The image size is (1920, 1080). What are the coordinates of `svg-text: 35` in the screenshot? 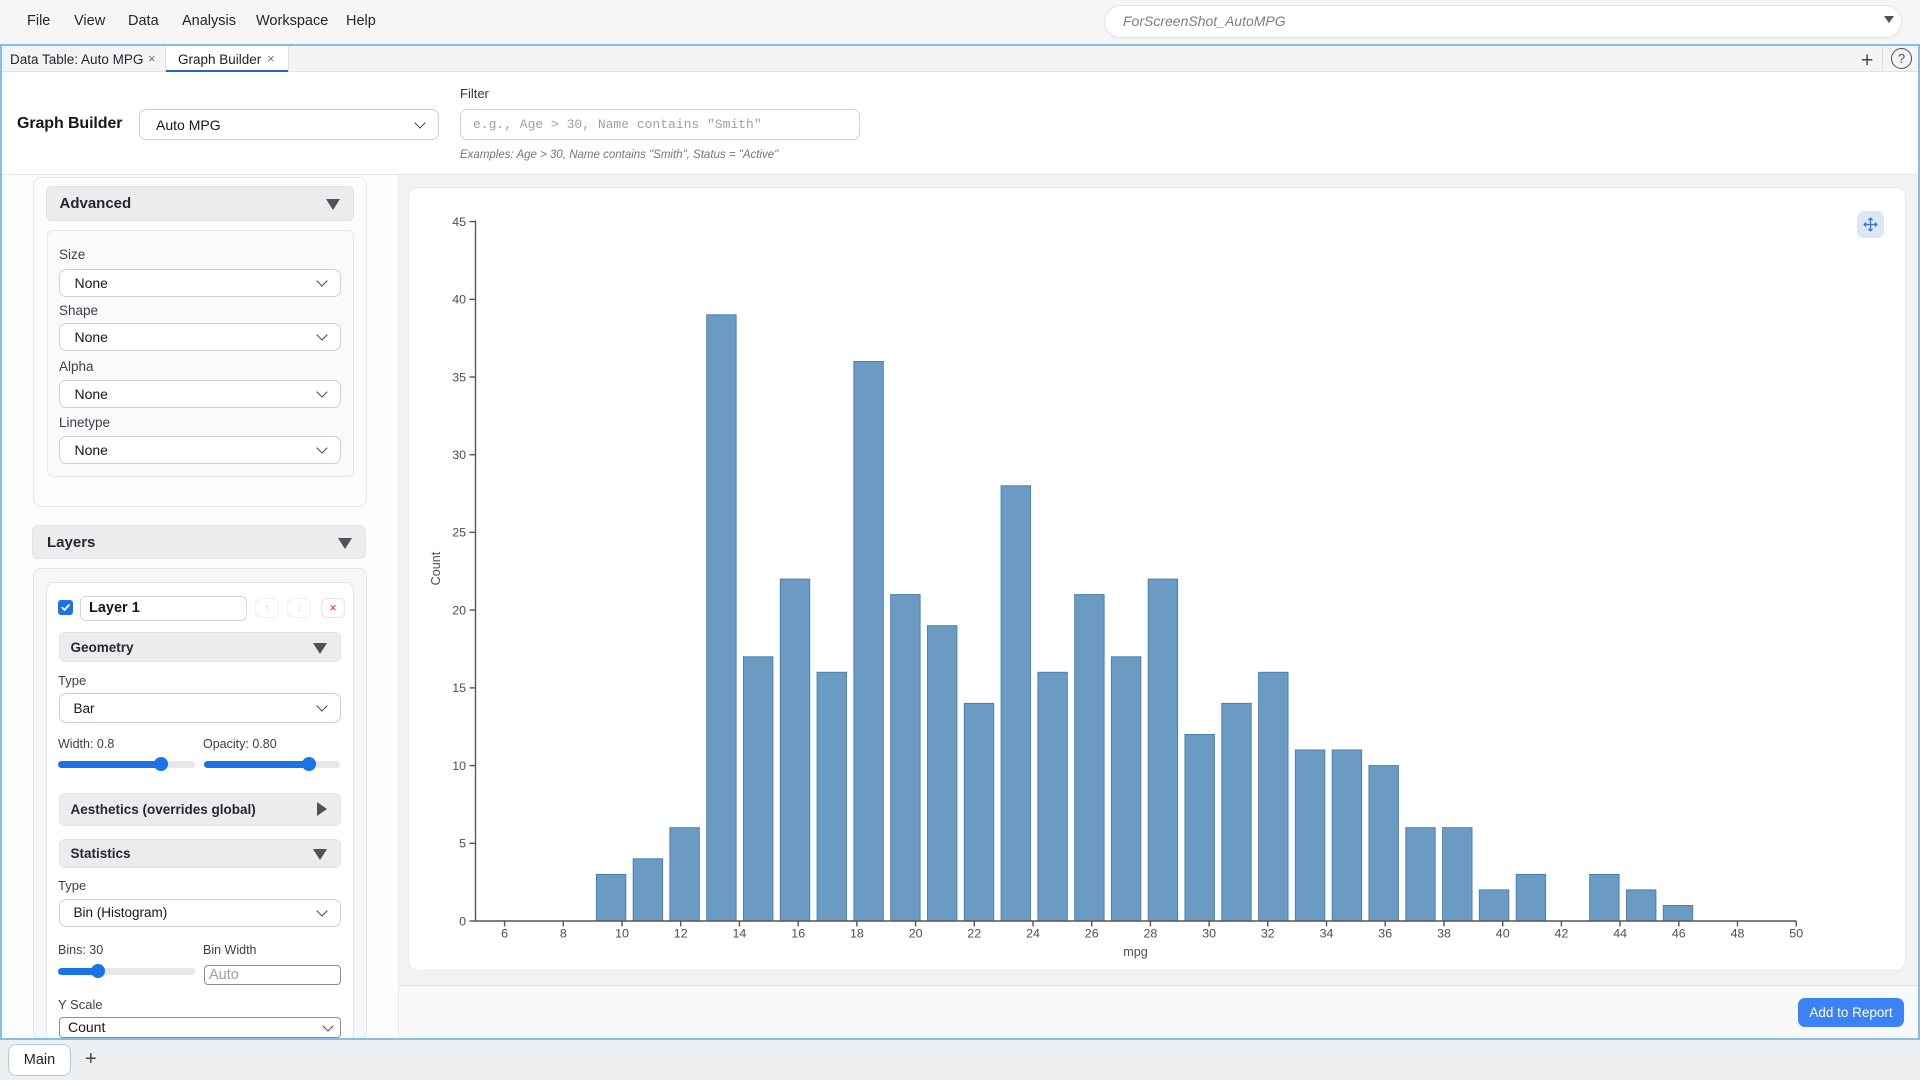 It's located at (459, 377).